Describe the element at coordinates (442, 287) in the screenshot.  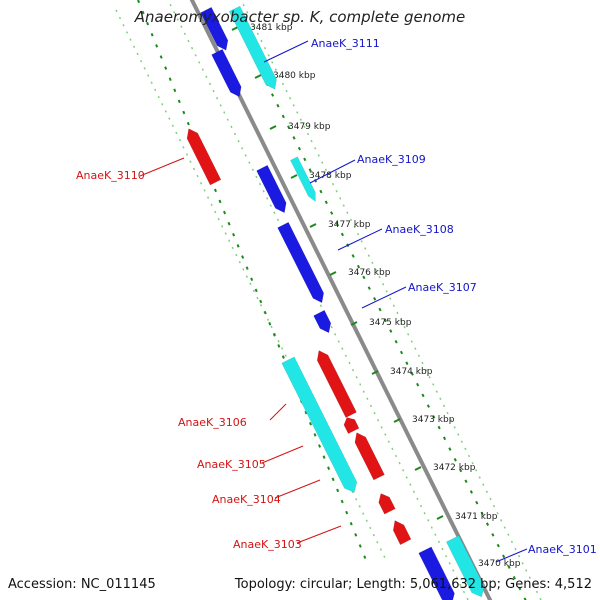
I see `gene-label-anaek-3107: AnaeK_3107` at that location.